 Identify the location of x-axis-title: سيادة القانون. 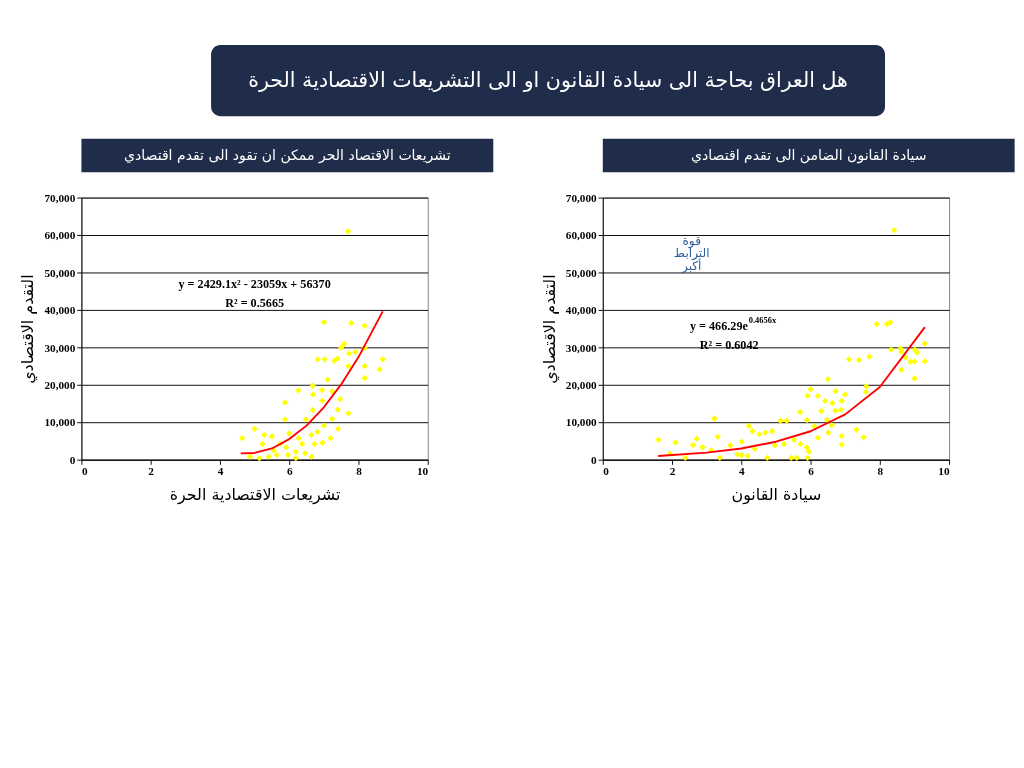
(776, 495).